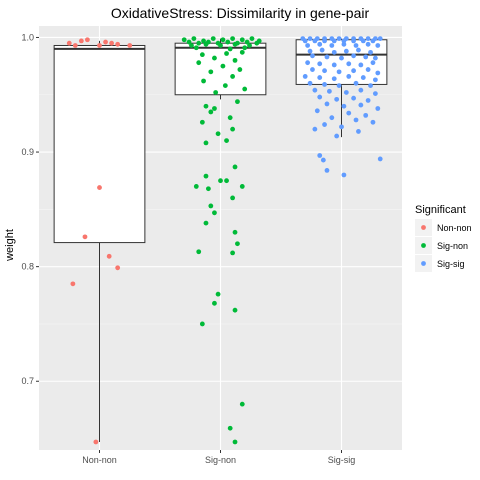  Describe the element at coordinates (451, 264) in the screenshot. I see `legend-label: Sig-sig` at that location.